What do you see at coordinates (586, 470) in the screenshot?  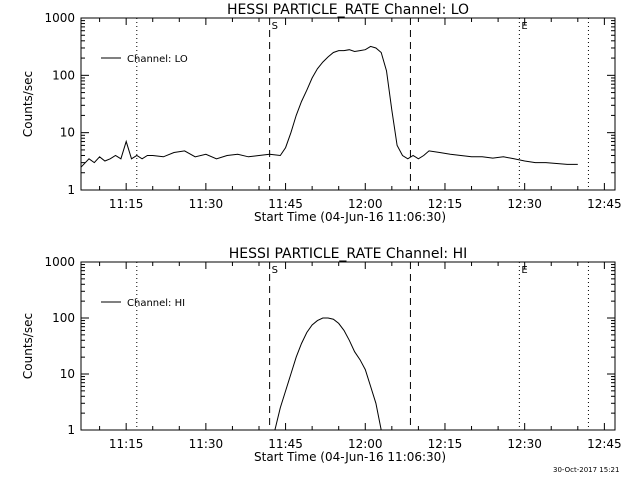 I see `footer-timestamp: 30-Oct-2017 15:21` at bounding box center [586, 470].